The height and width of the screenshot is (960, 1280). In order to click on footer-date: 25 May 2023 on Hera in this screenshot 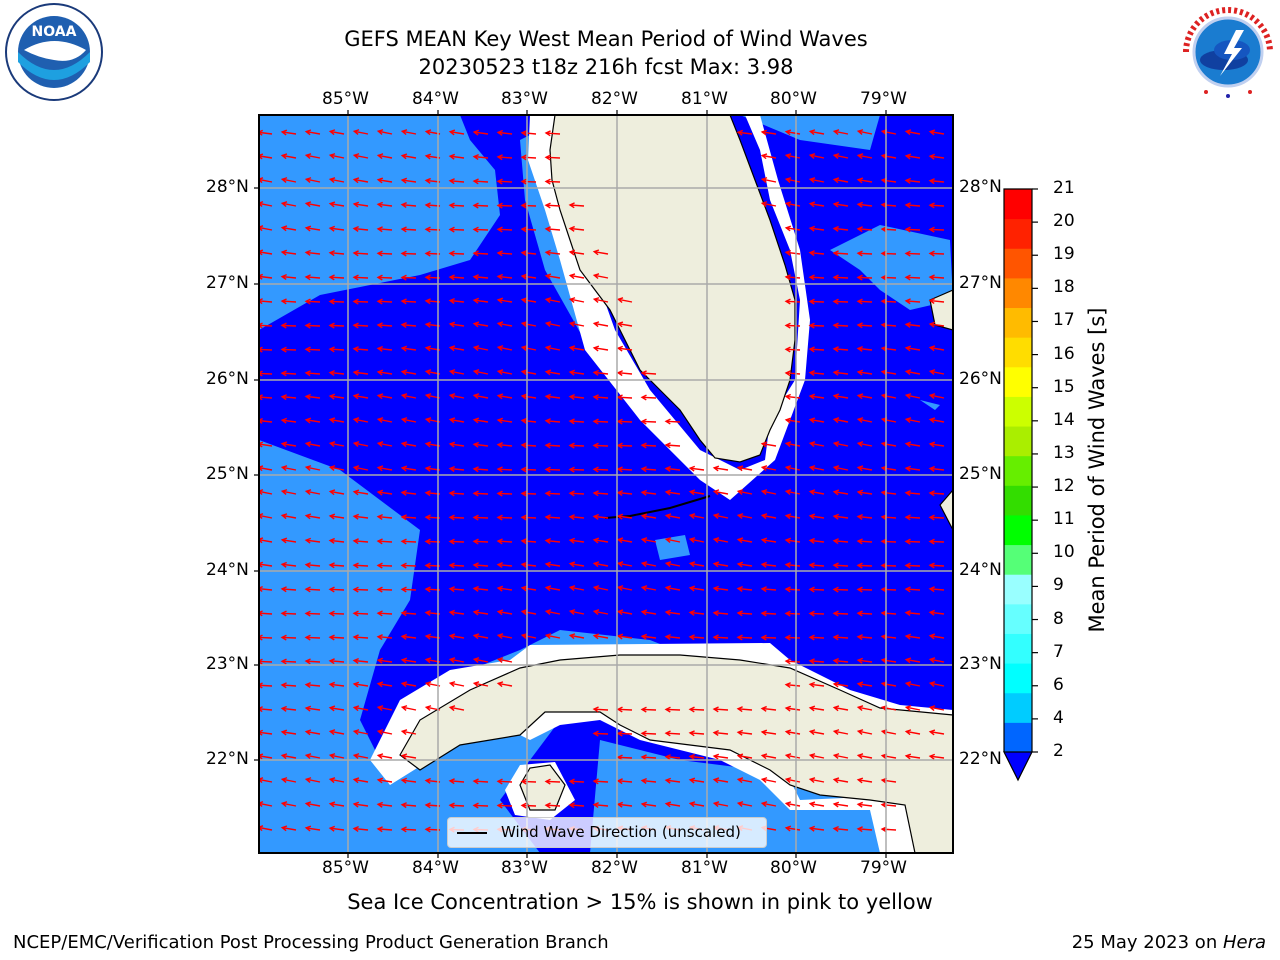, I will do `click(1169, 942)`.